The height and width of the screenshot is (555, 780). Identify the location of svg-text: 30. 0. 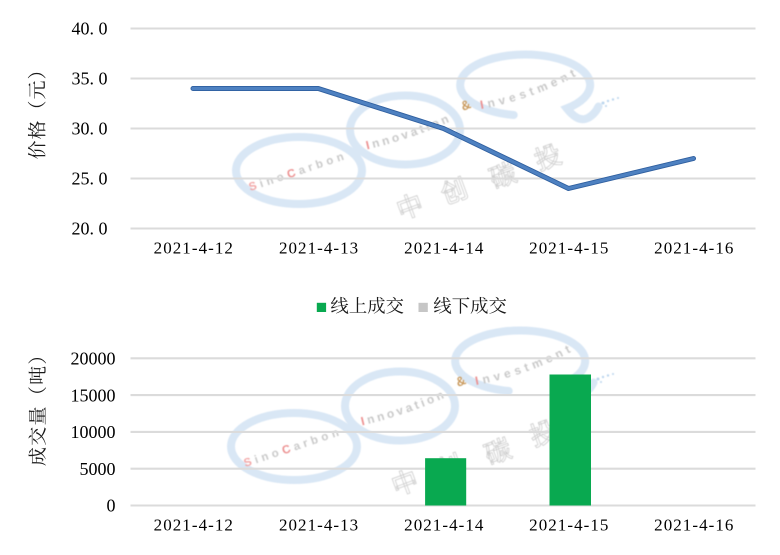
(90, 129).